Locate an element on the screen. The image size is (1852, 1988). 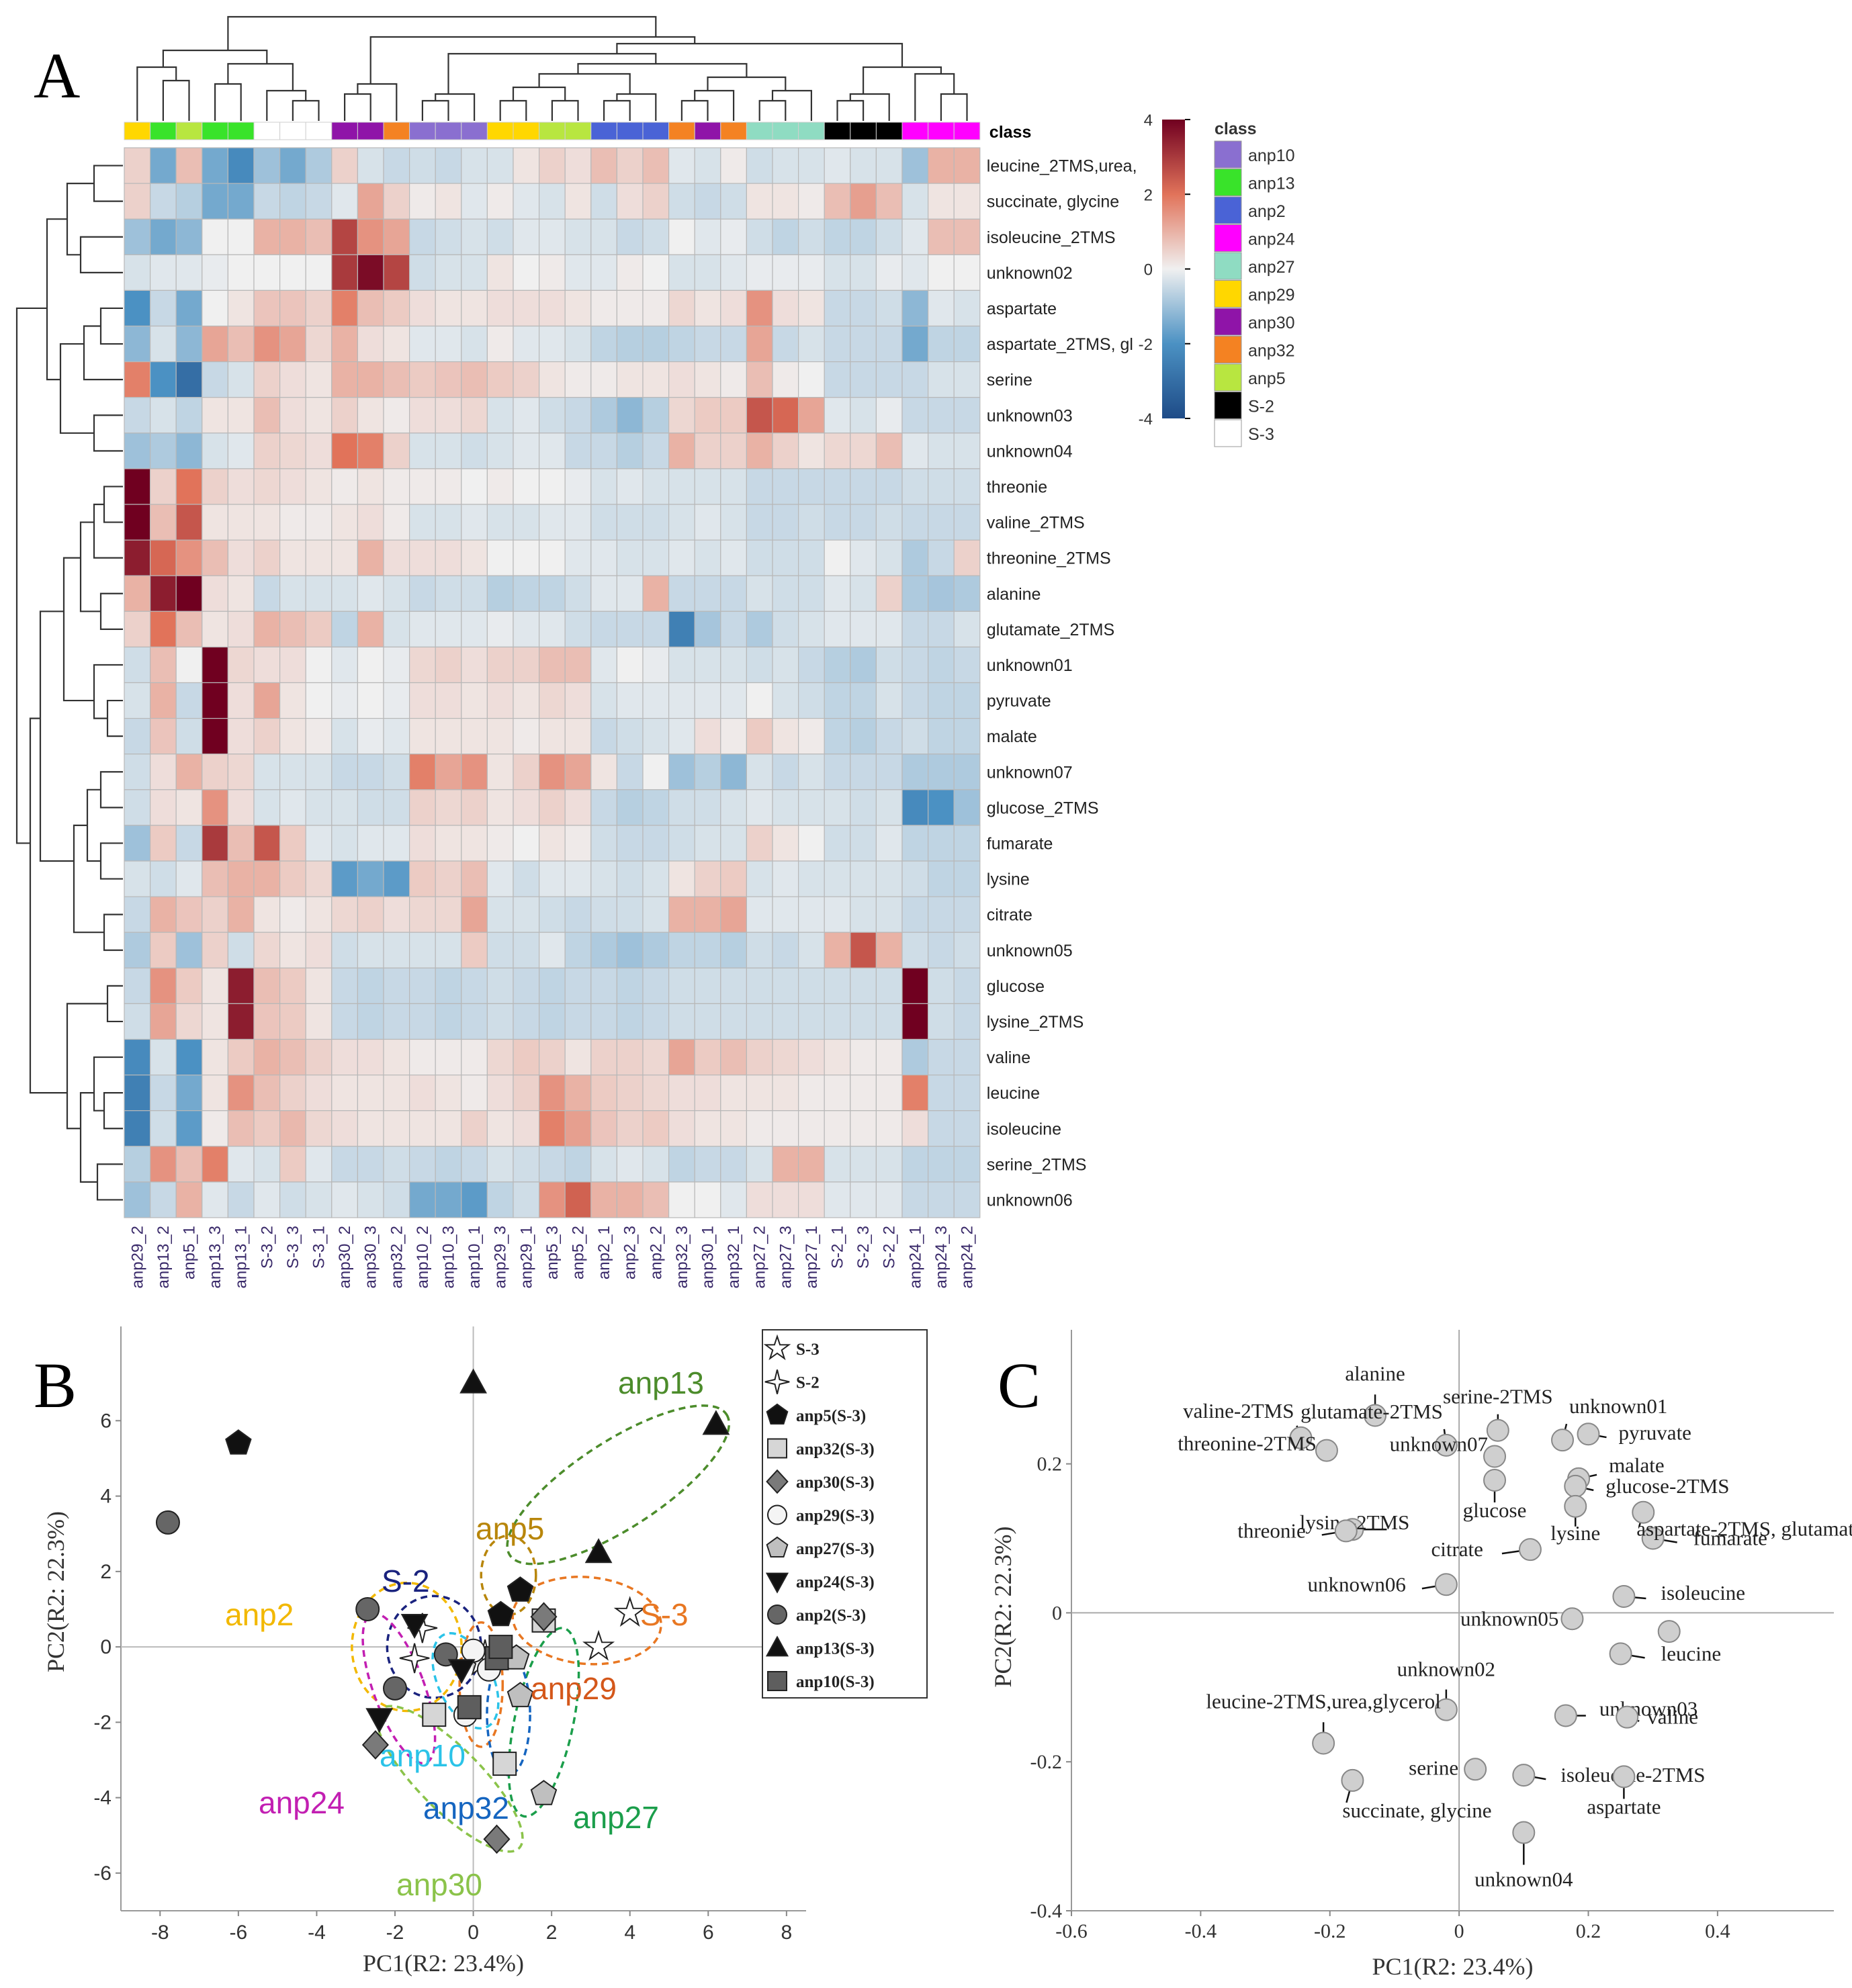
heatmap-column-label: anp24_1 is located at coordinates (915, 1257).